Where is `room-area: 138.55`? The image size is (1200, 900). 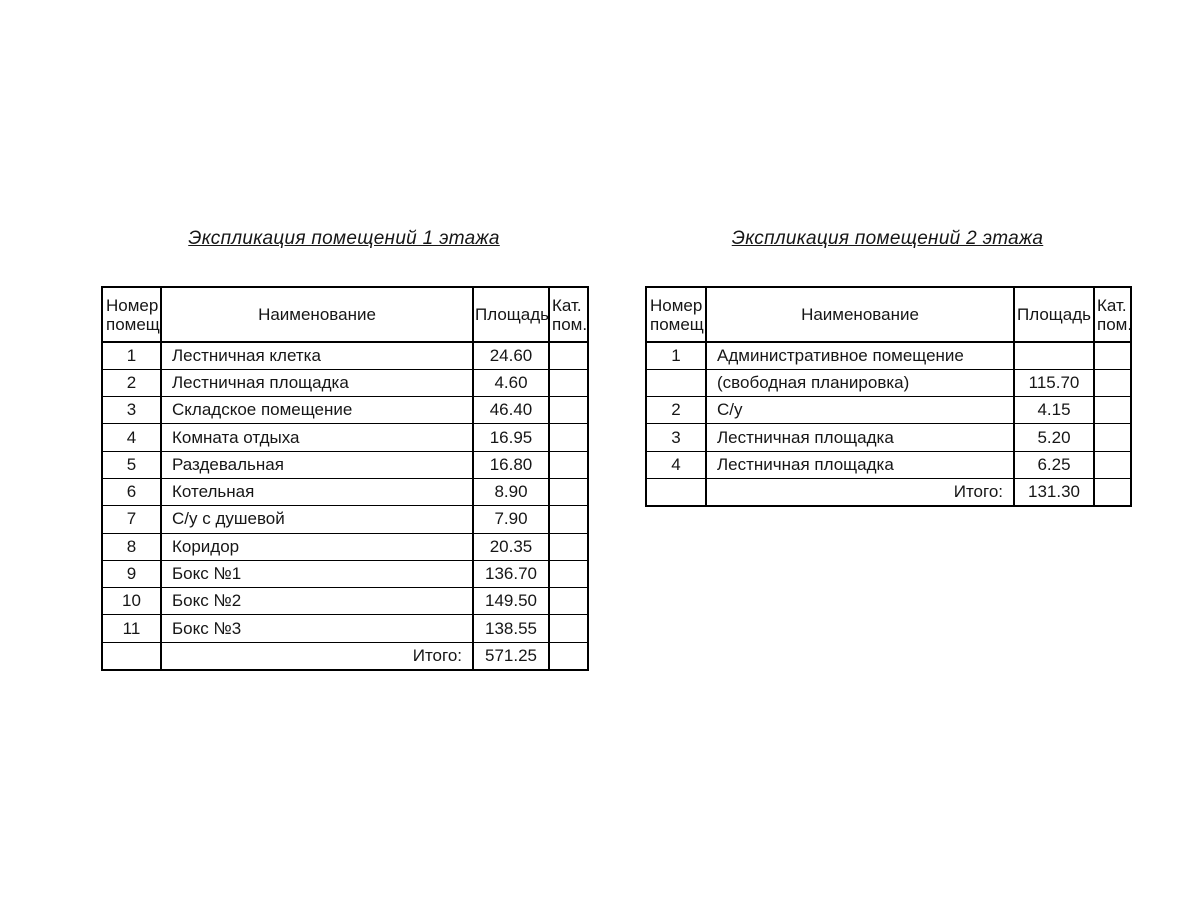 room-area: 138.55 is located at coordinates (511, 628).